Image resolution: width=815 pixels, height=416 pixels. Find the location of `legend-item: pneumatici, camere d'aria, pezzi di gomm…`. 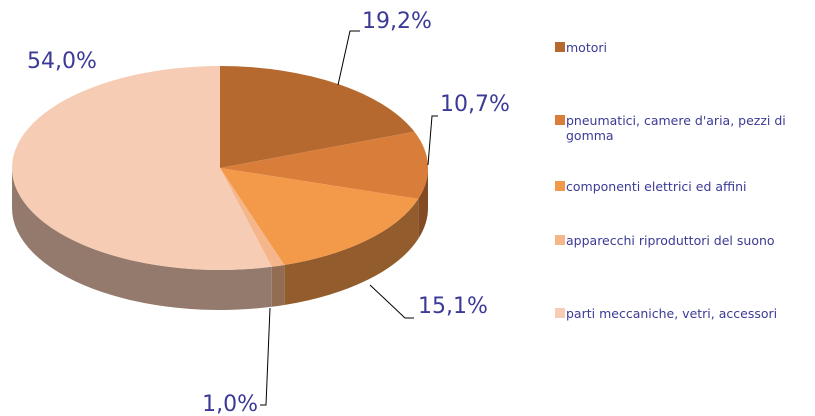

legend-item: pneumatici, camere d'aria, pezzi di gomm… is located at coordinates (682, 128).